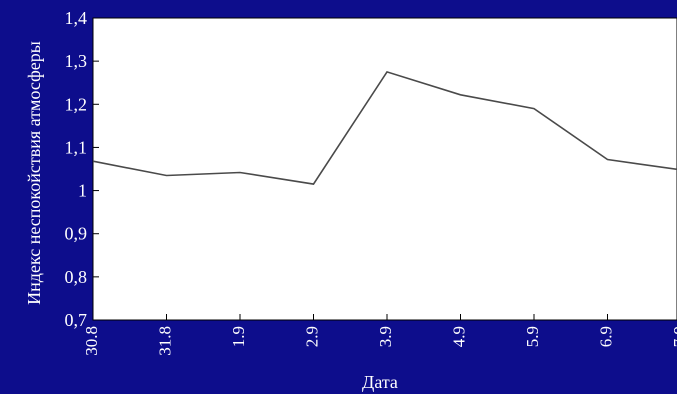 This screenshot has height=394, width=677. What do you see at coordinates (76, 147) in the screenshot?
I see `y-tick-label: 1,1` at bounding box center [76, 147].